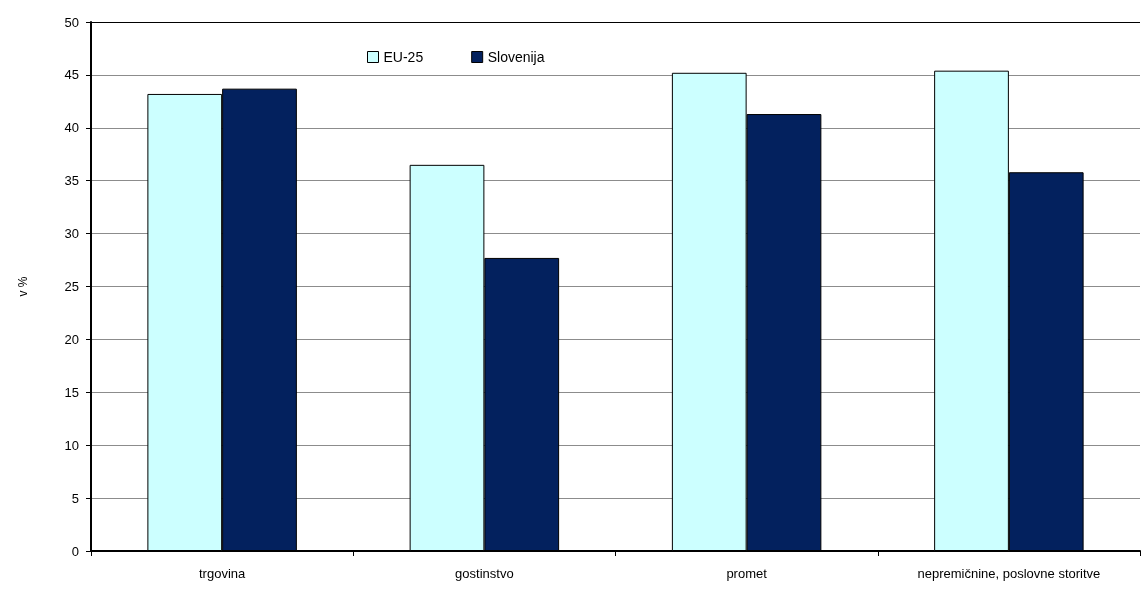 This screenshot has width=1145, height=594. What do you see at coordinates (75, 551) in the screenshot?
I see `y-tick-label: 0` at bounding box center [75, 551].